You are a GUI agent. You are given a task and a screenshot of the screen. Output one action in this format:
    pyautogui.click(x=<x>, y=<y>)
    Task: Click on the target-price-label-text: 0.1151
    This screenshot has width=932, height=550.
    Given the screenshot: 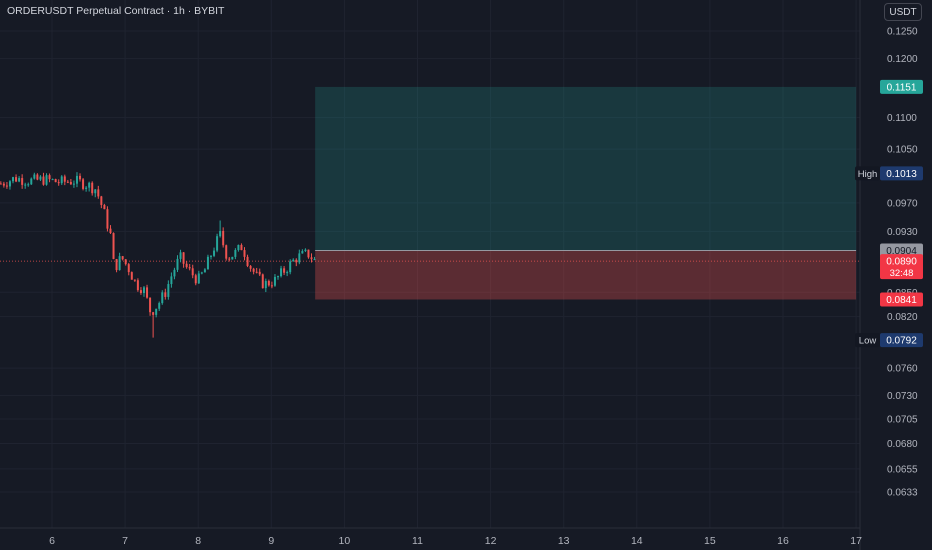 What is the action you would take?
    pyautogui.click(x=902, y=87)
    